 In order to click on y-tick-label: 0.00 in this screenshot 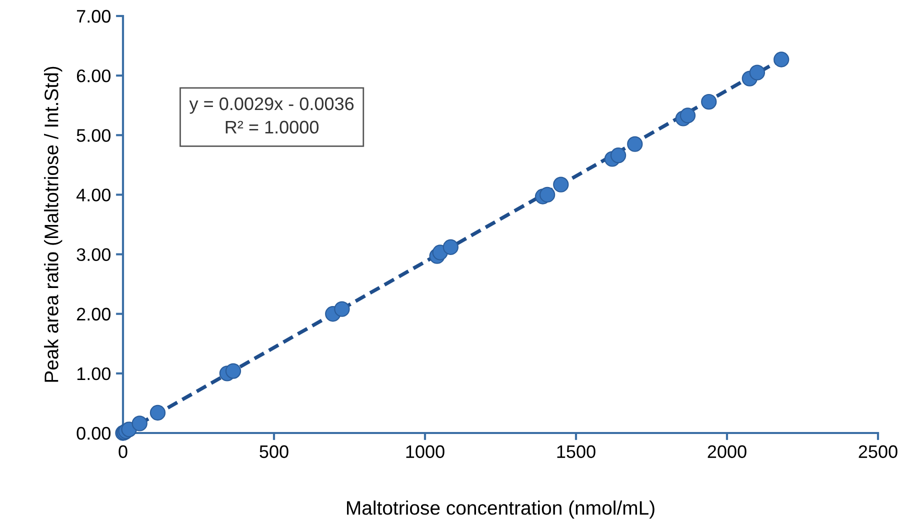, I will do `click(93, 433)`.